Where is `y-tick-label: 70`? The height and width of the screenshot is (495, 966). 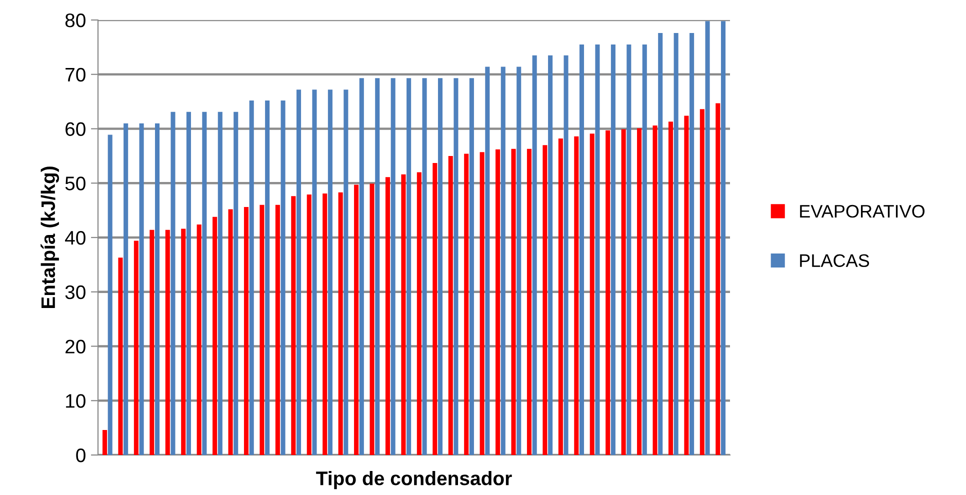
y-tick-label: 70 is located at coordinates (76, 75).